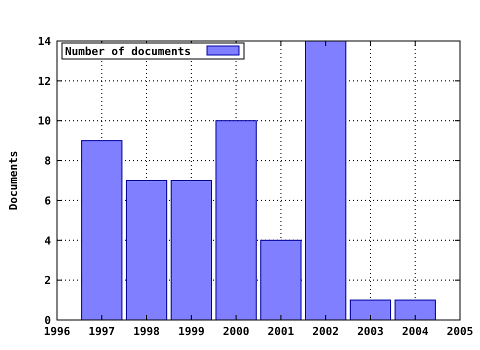  Describe the element at coordinates (13, 180) in the screenshot. I see `y-axis-title: Documents` at that location.